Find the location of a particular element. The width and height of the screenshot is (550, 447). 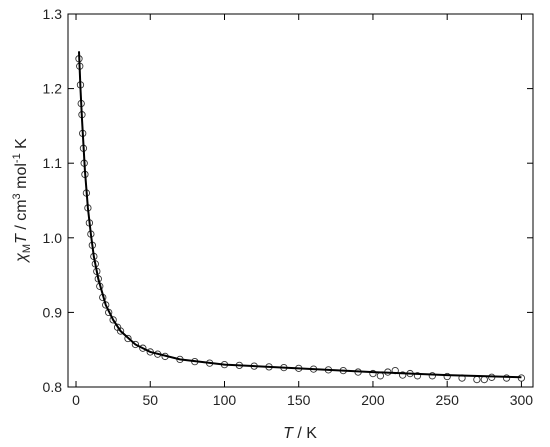

x-tick-label: 150 is located at coordinates (299, 400).